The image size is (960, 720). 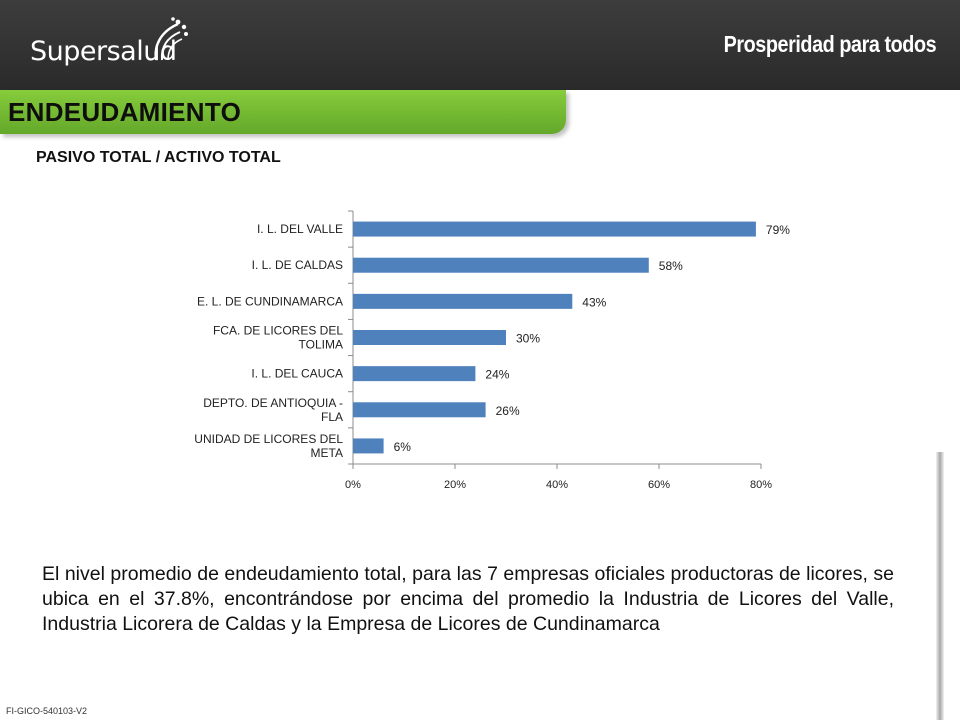 What do you see at coordinates (327, 453) in the screenshot?
I see `category-label: META` at bounding box center [327, 453].